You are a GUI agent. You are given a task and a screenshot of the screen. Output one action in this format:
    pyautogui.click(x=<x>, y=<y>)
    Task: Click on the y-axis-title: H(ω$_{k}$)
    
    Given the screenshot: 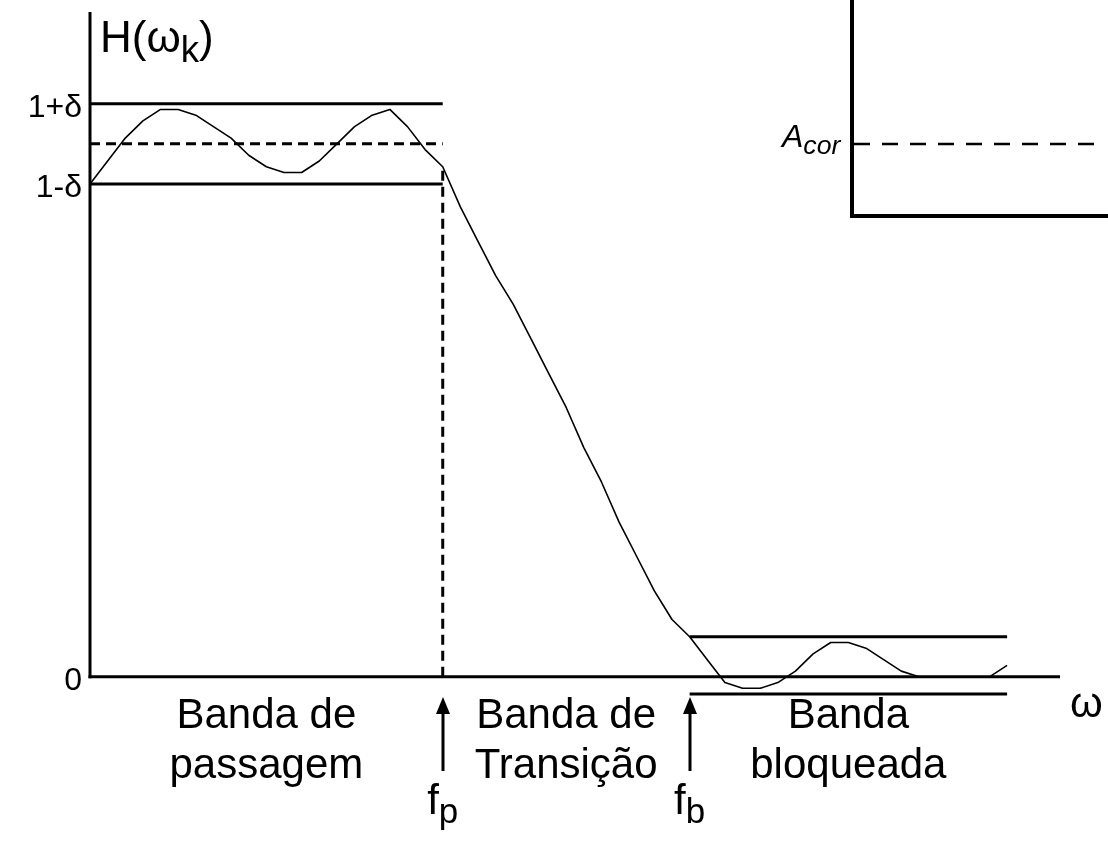 What is the action you would take?
    pyautogui.click(x=157, y=41)
    